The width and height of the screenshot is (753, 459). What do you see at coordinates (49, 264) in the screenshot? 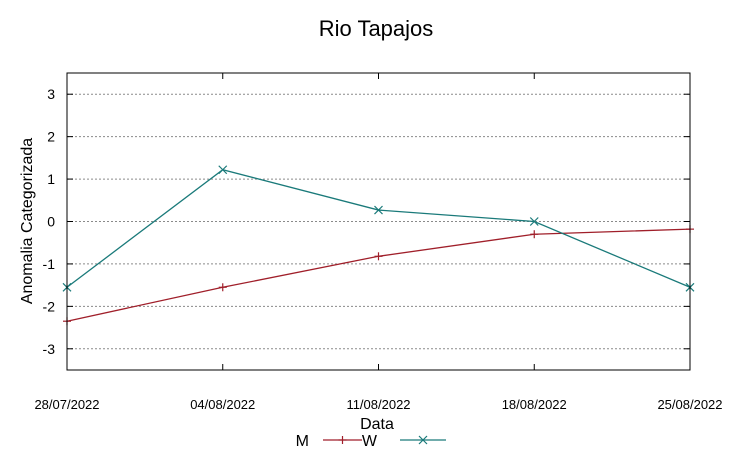
I see `y-tick-label: -1` at bounding box center [49, 264].